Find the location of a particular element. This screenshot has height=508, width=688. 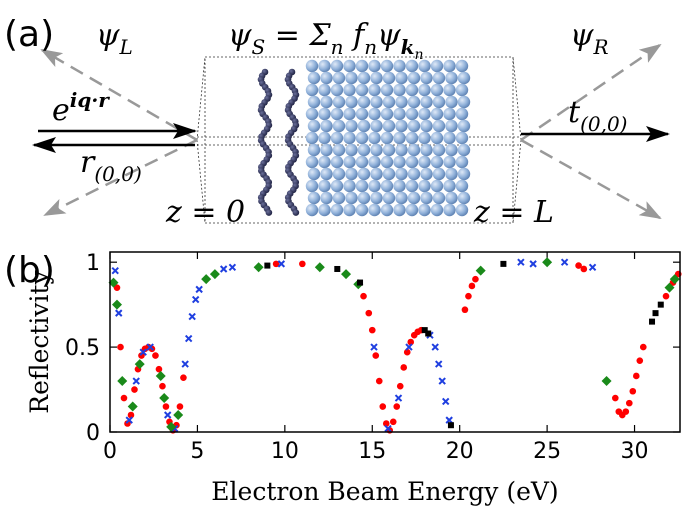

y-tick-label: 0 is located at coordinates (93, 433).